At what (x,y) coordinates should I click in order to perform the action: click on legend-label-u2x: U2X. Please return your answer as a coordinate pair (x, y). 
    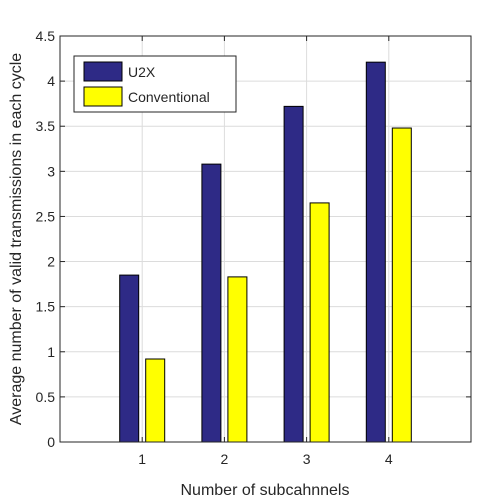
    Looking at the image, I should click on (142, 72).